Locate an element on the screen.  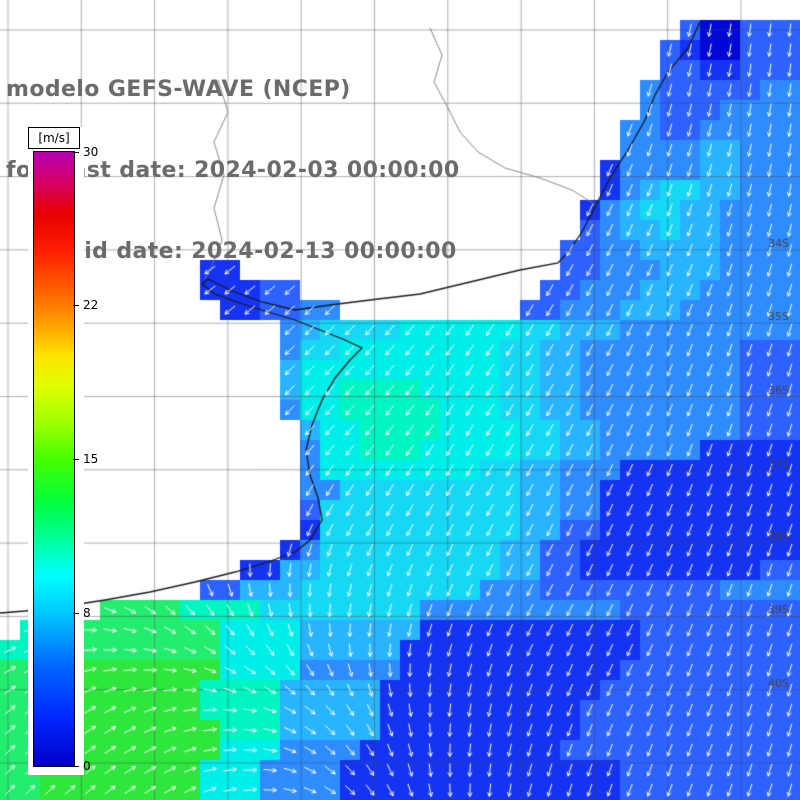
colorbar-tick-label: 0 is located at coordinates (87, 766).